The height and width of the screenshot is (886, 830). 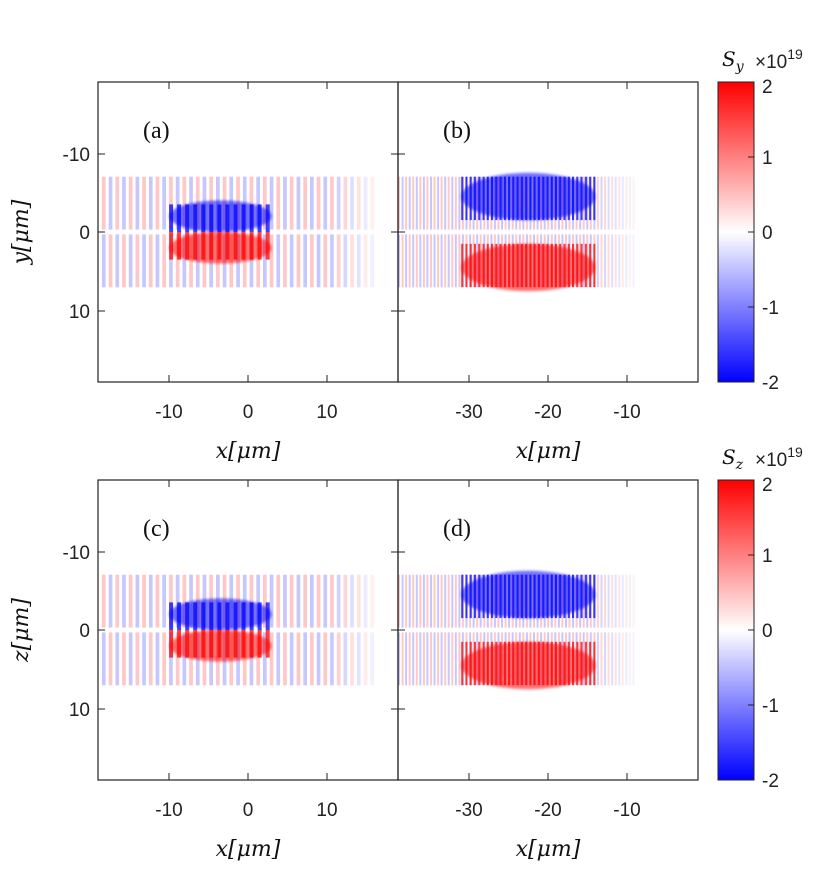 I want to click on panel-d: (d), so click(x=548, y=630).